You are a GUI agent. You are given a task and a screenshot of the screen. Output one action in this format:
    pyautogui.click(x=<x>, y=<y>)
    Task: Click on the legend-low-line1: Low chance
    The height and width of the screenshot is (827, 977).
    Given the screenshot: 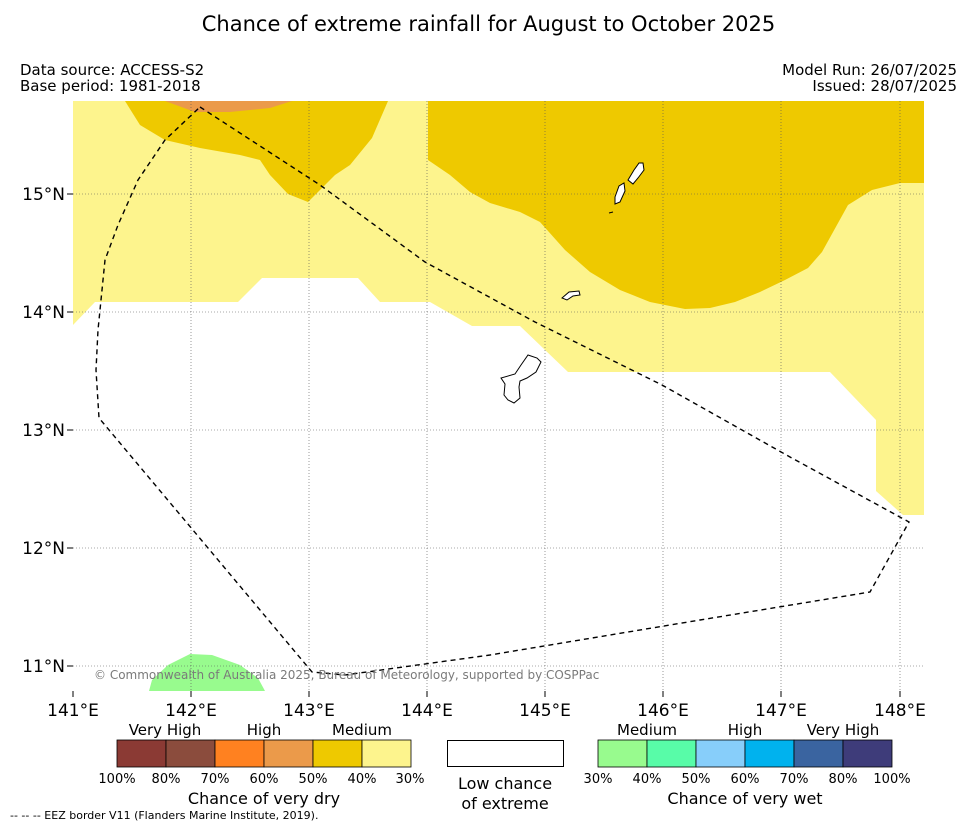 What is the action you would take?
    pyautogui.click(x=505, y=783)
    